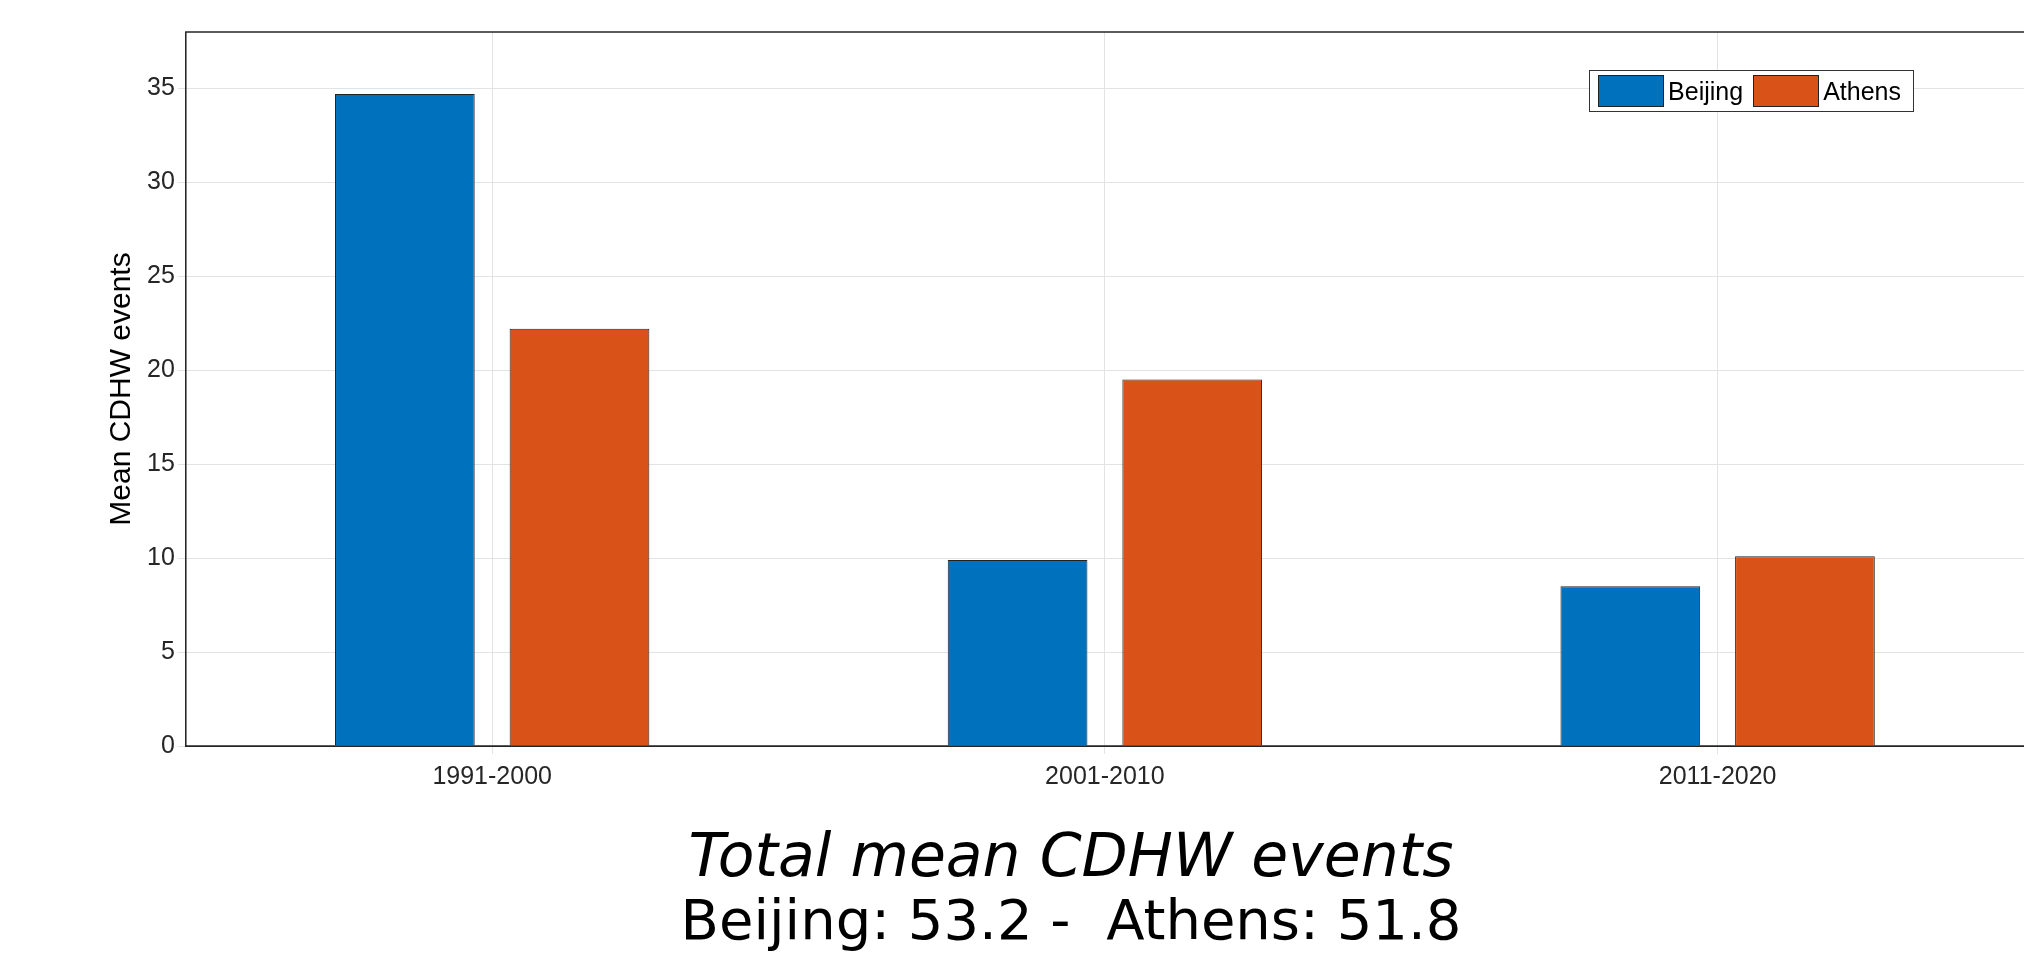 Image resolution: width=2024 pixels, height=980 pixels. Describe the element at coordinates (1861, 91) in the screenshot. I see `legend-label: Athens` at that location.